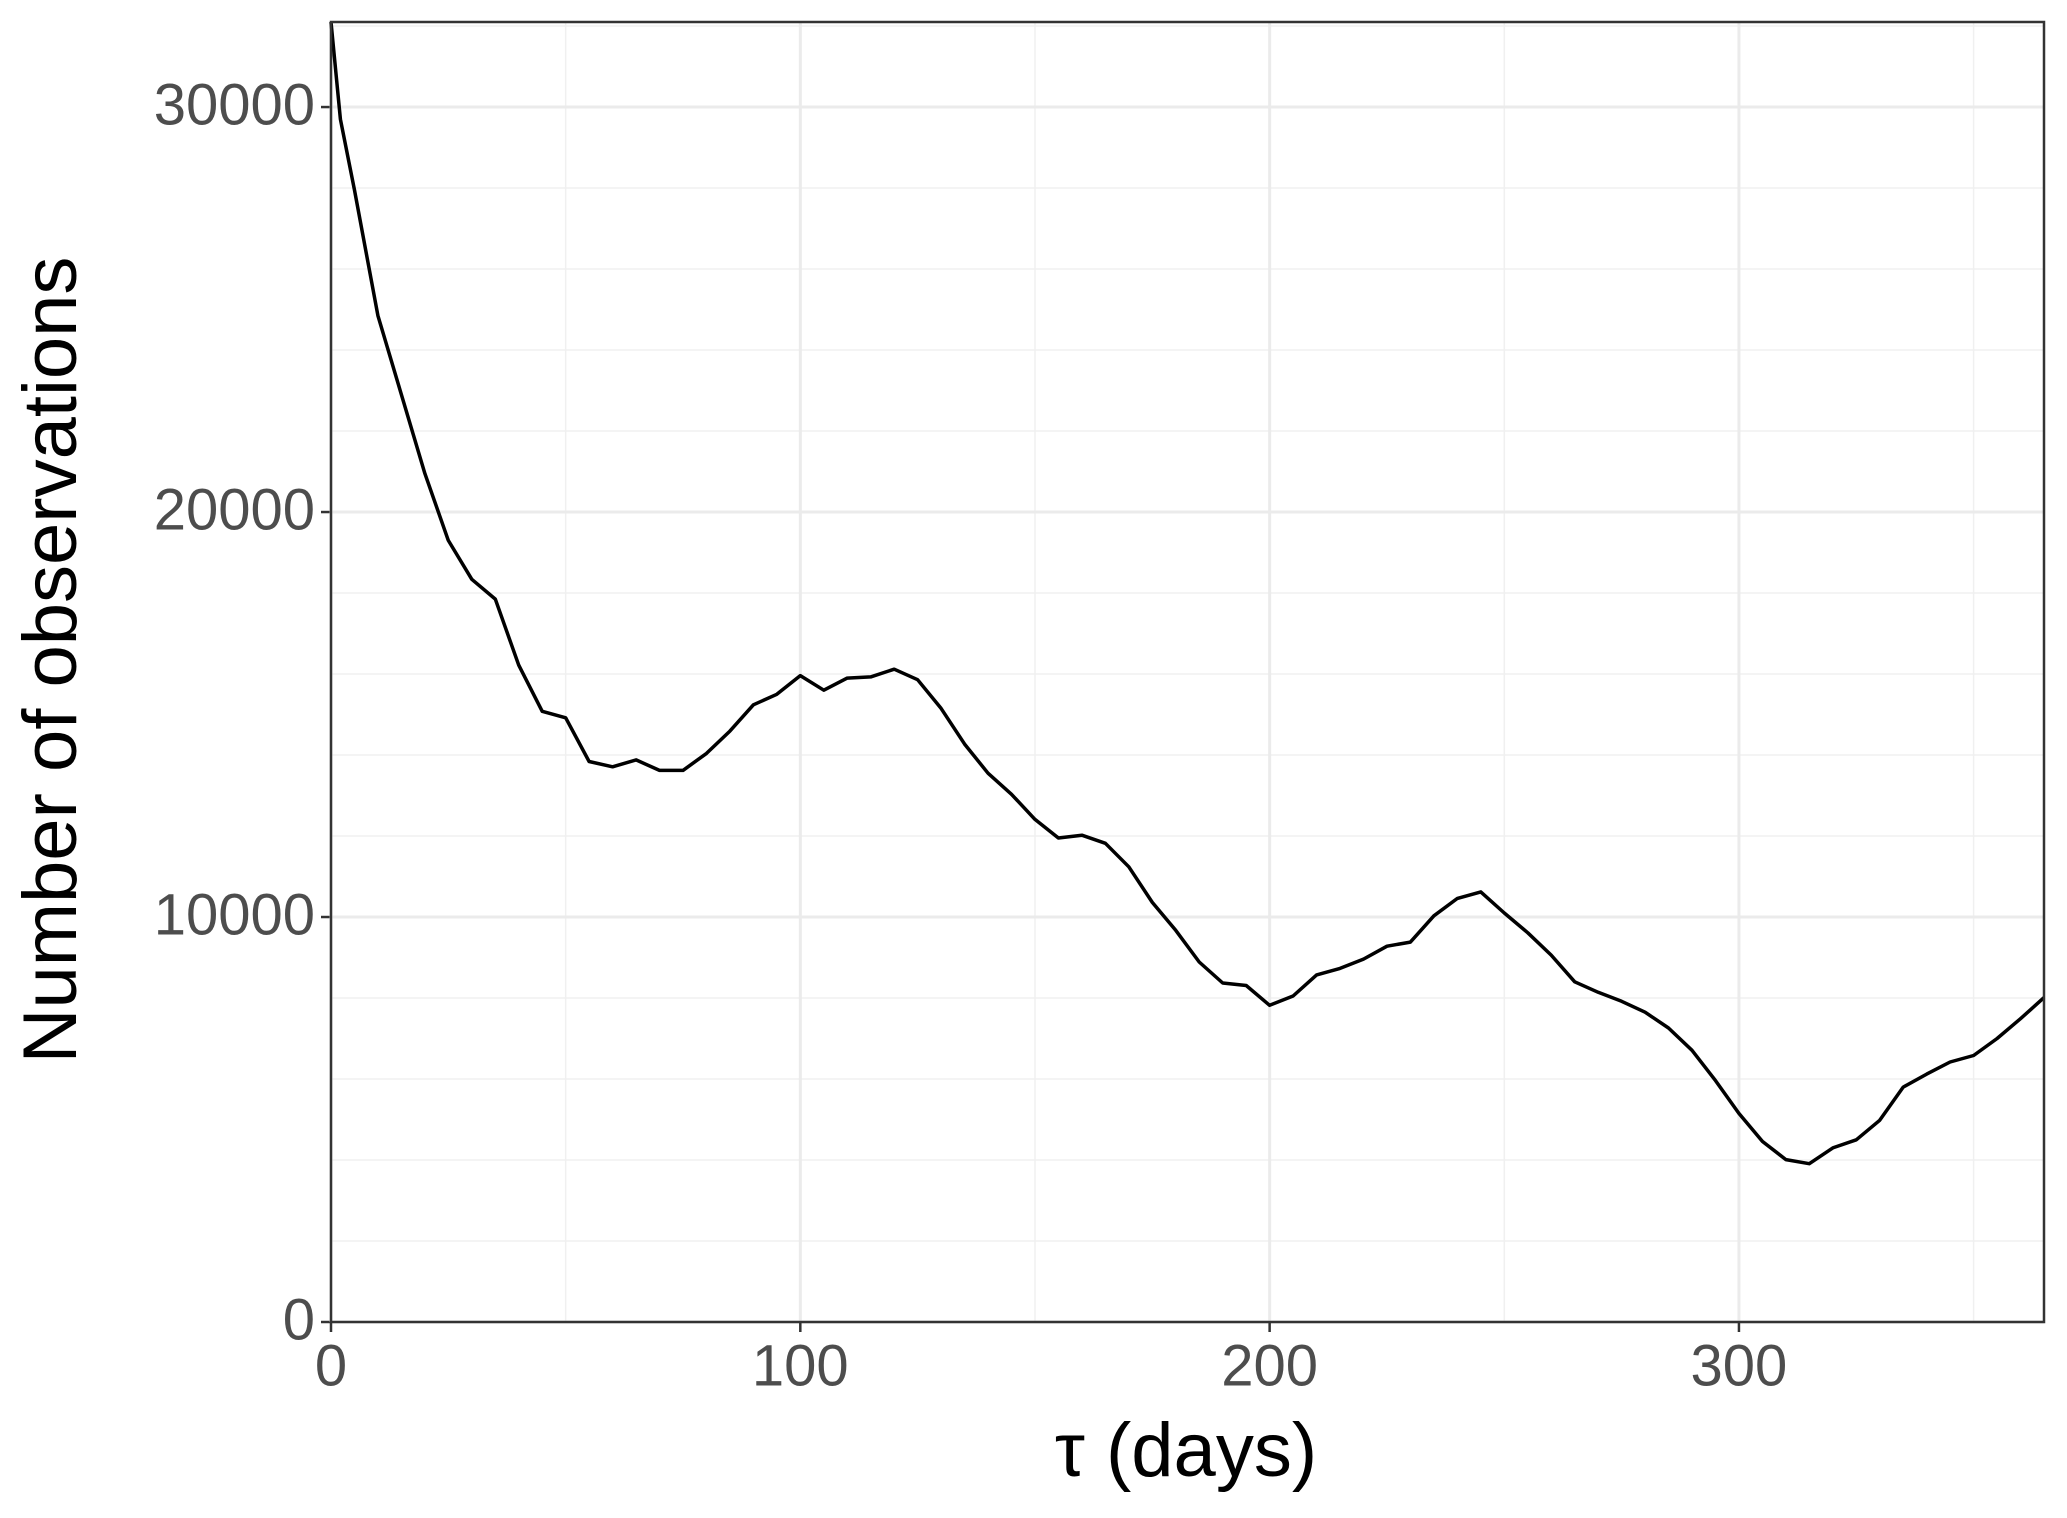 Image resolution: width=2067 pixels, height=1518 pixels. I want to click on x-tick-label: 0, so click(331, 1365).